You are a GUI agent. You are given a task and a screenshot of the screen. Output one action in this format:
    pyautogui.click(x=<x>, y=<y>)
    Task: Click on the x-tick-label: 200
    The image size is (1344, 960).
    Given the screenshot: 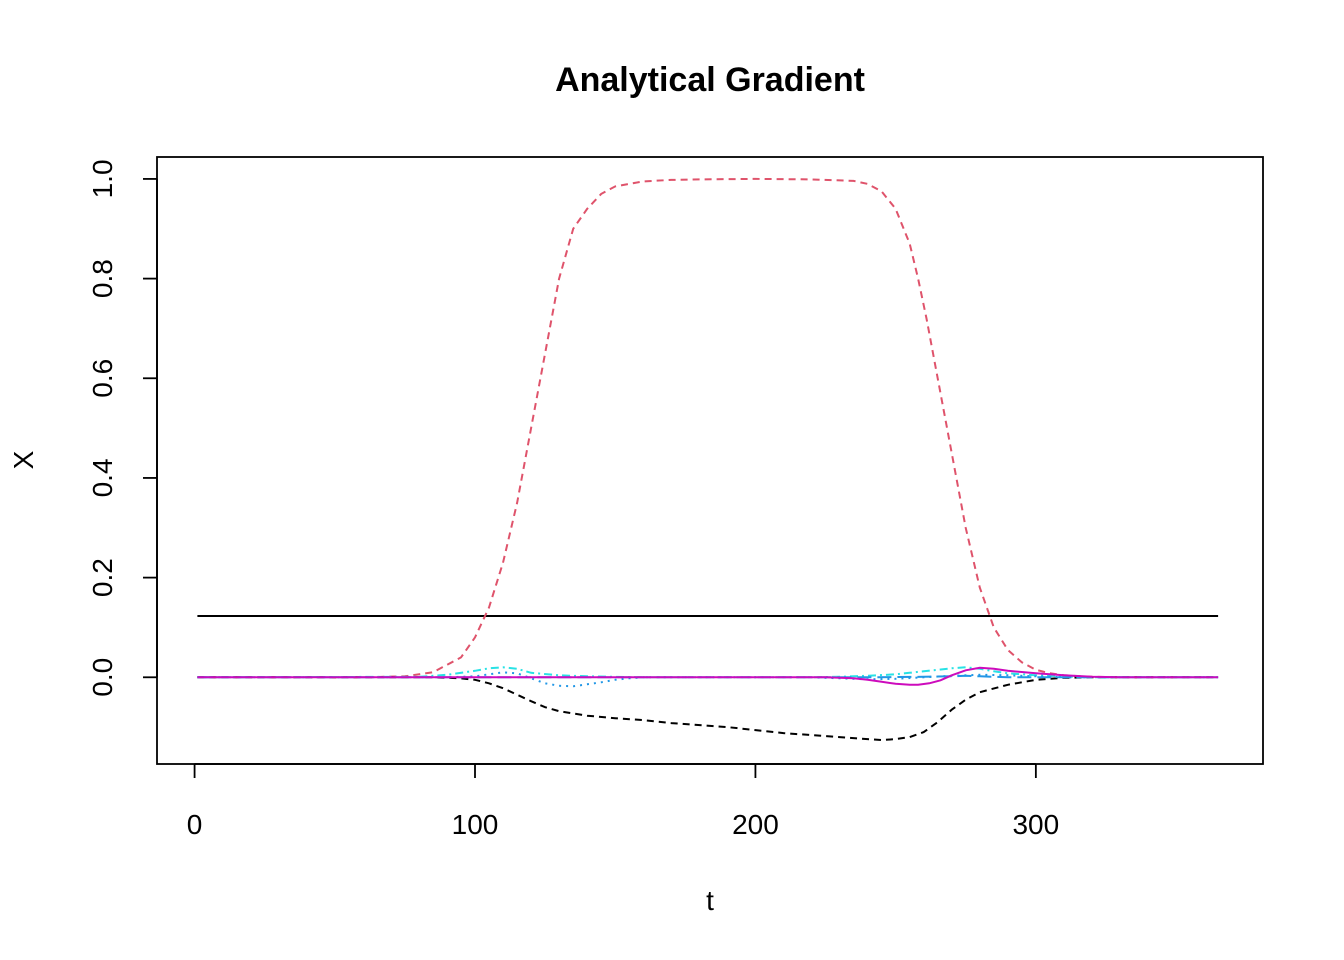 What is the action you would take?
    pyautogui.click(x=755, y=824)
    